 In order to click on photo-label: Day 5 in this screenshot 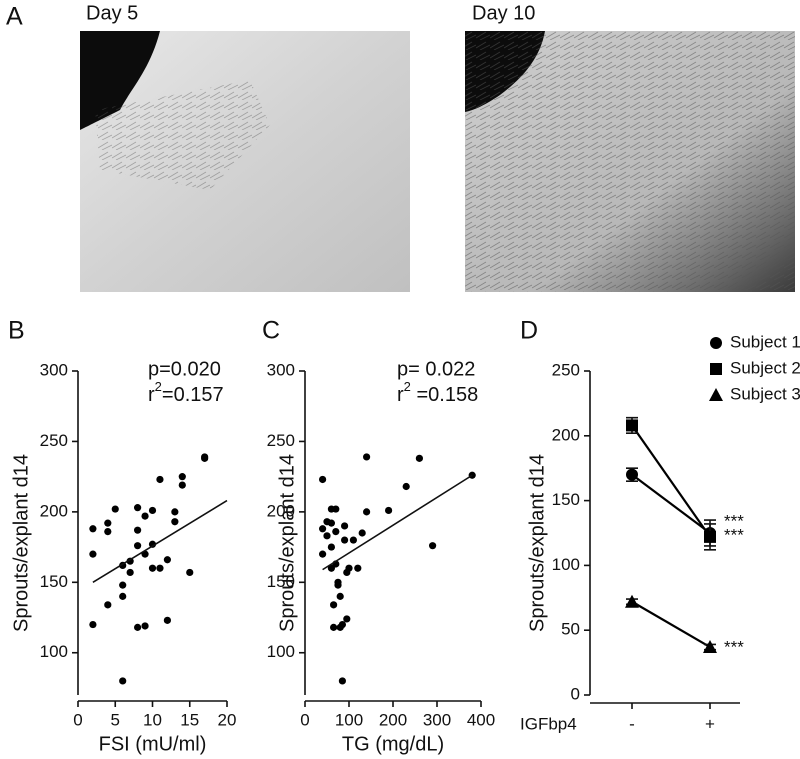, I will do `click(112, 13)`.